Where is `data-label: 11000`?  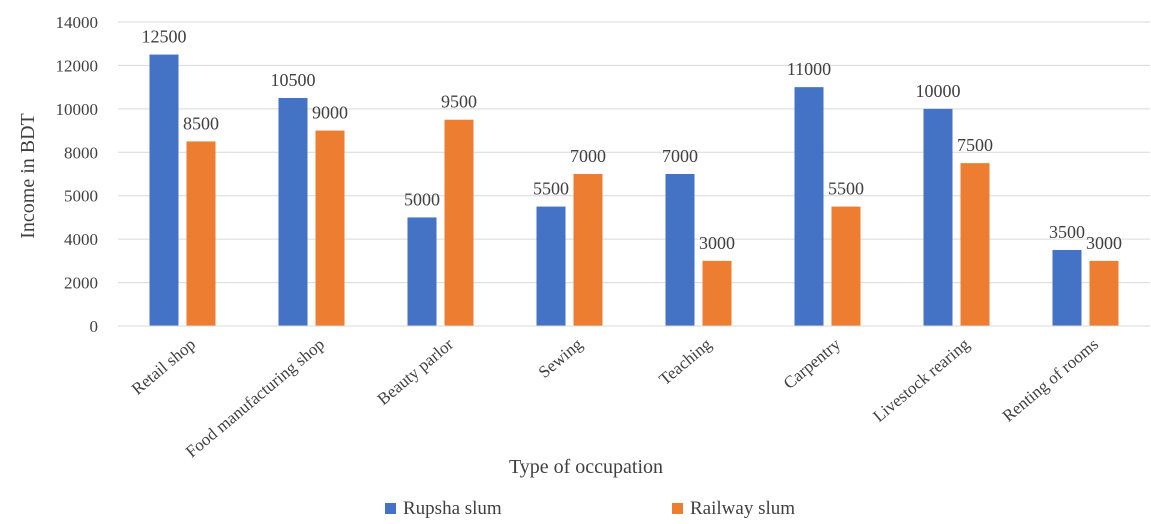
data-label: 11000 is located at coordinates (809, 69).